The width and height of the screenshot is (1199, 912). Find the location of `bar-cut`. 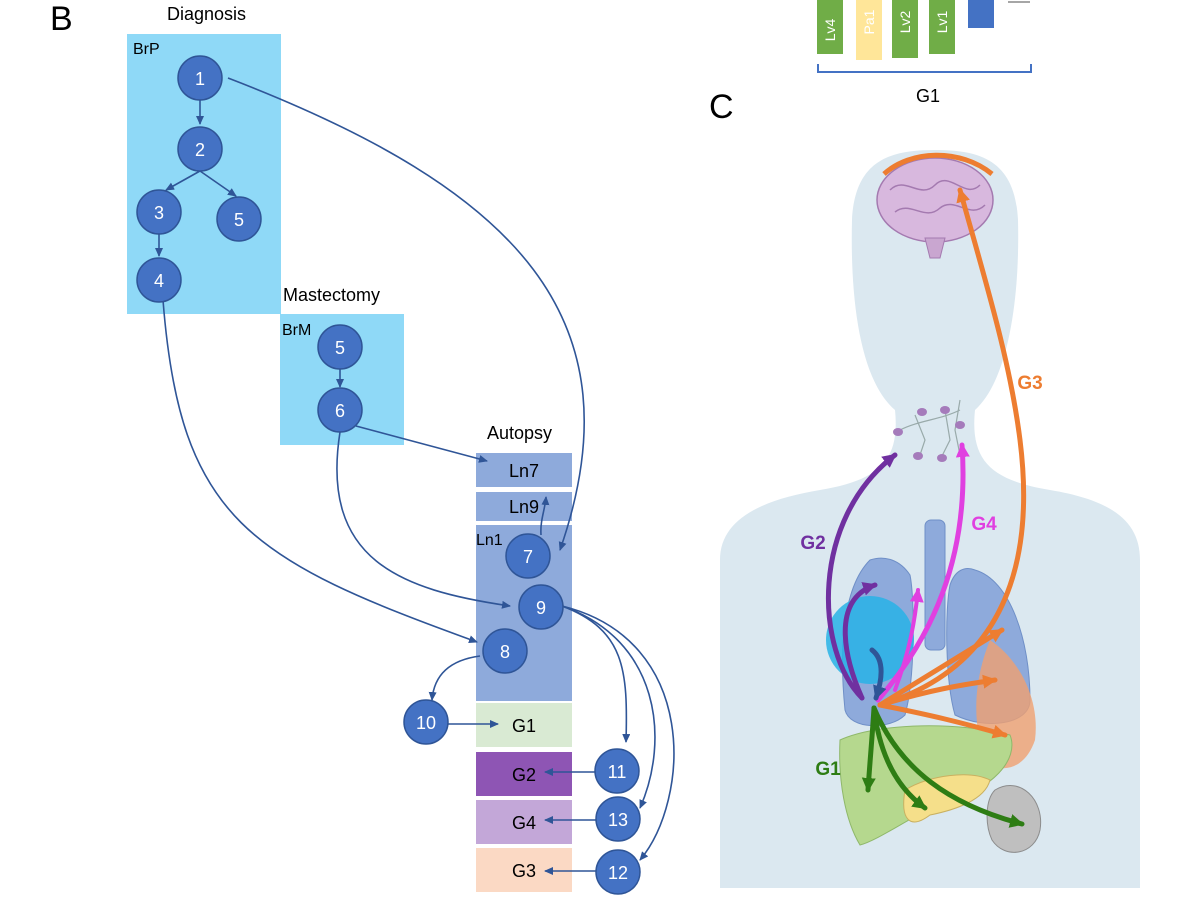

bar-cut is located at coordinates (981, 14).